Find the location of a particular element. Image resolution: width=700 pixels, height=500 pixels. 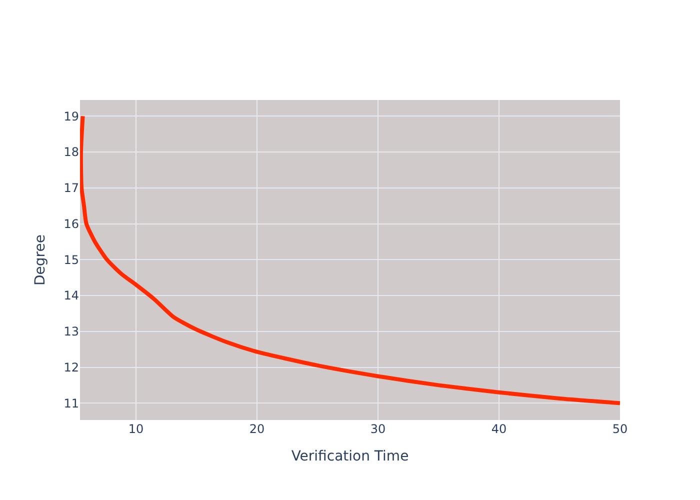

y-tick-label: 14 is located at coordinates (71, 295).